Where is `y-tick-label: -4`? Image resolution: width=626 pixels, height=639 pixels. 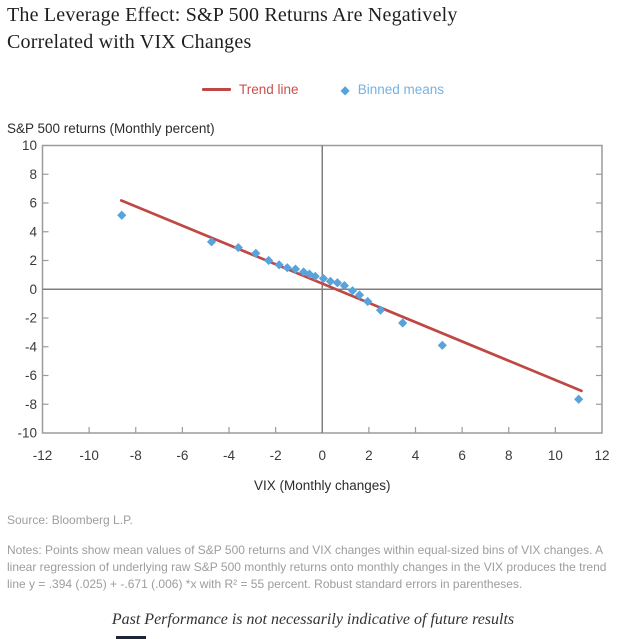 y-tick-label: -4 is located at coordinates (31, 346).